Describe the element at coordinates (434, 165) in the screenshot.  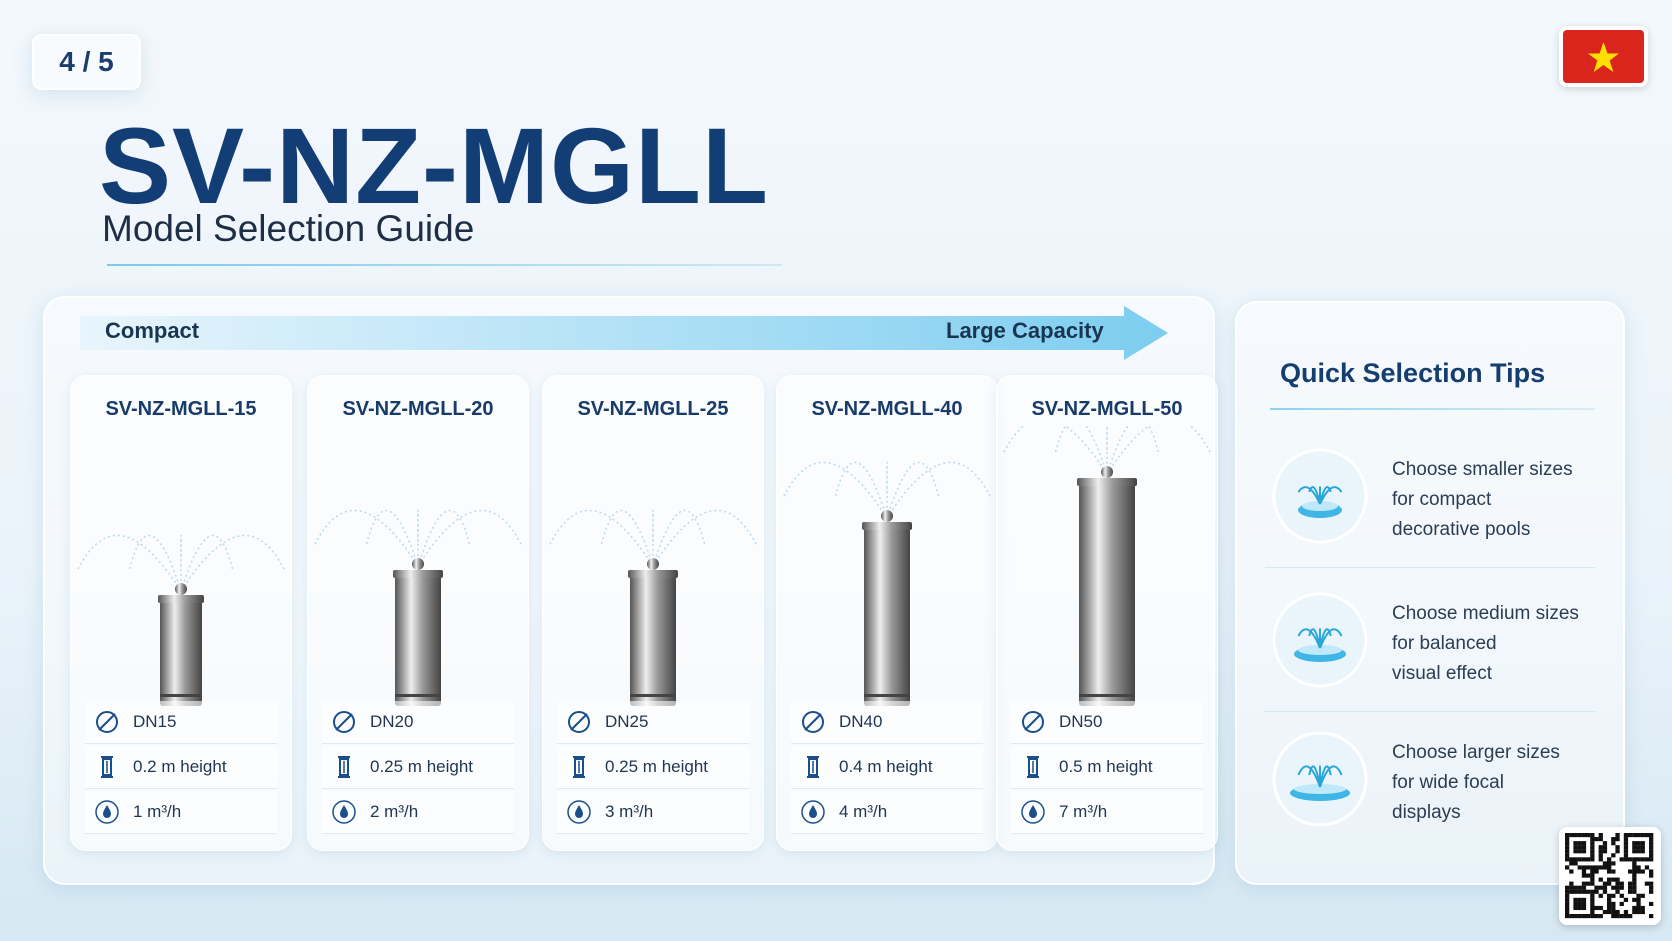
I see `title: SV-NZ-MGLL` at that location.